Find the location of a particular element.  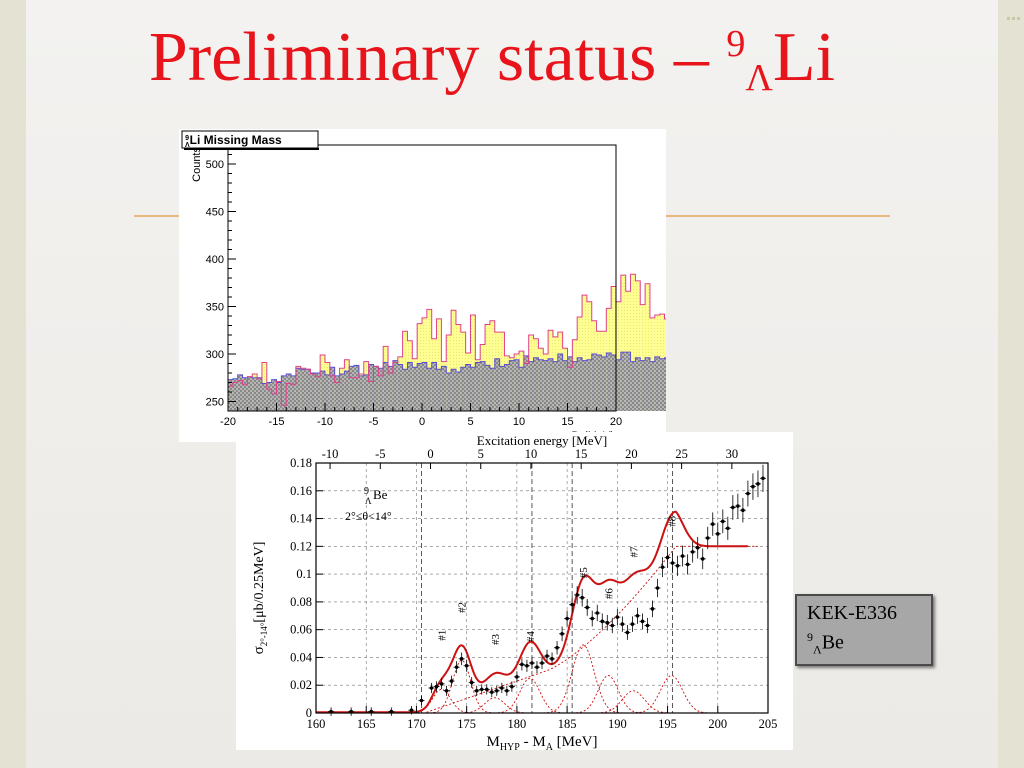

x-label-part: - M is located at coordinates (533, 742).